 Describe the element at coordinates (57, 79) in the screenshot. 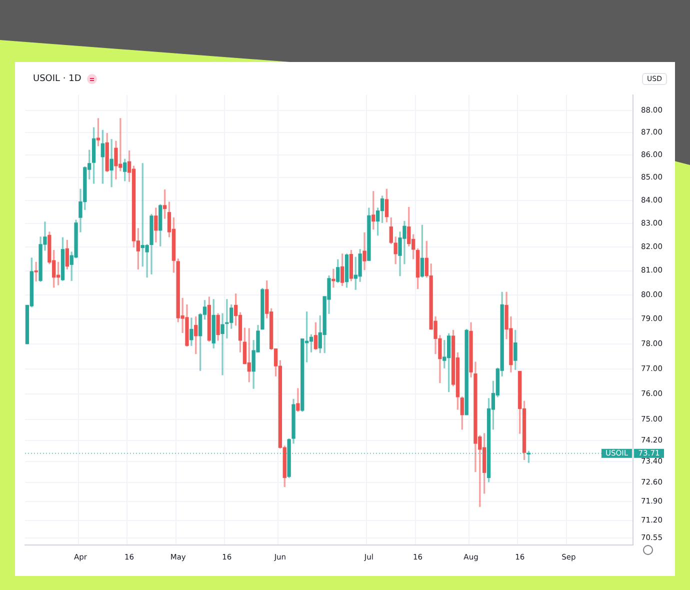

I see `chart-title: USOIL · 1D` at that location.